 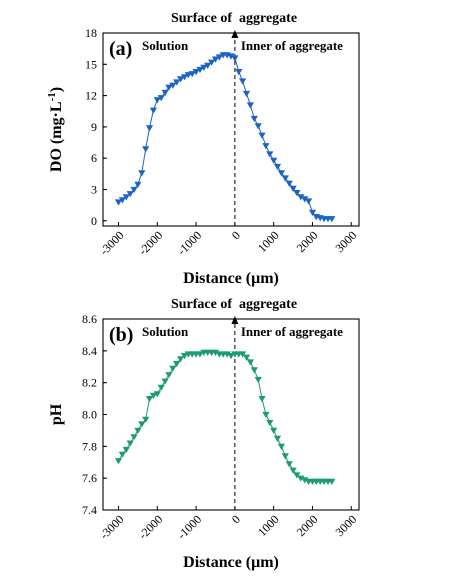 What do you see at coordinates (94, 158) in the screenshot?
I see `y-tick-label: 6` at bounding box center [94, 158].